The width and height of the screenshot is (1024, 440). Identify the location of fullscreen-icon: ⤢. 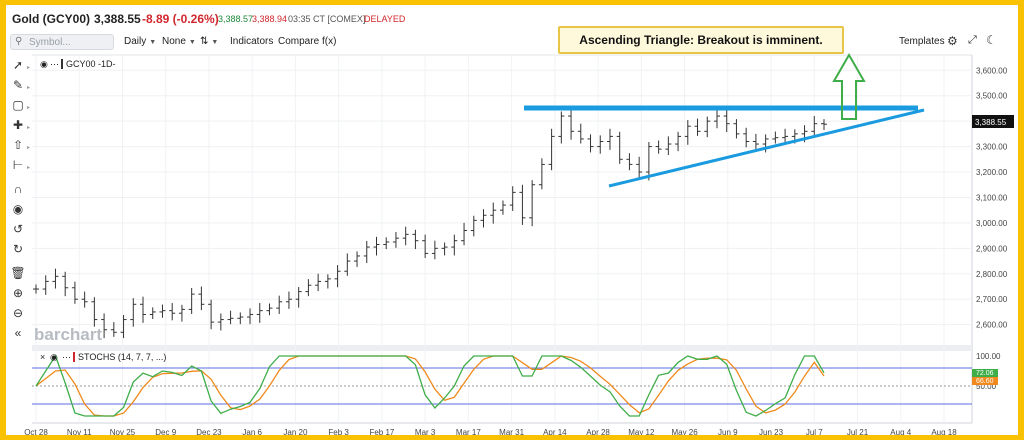
(972, 40).